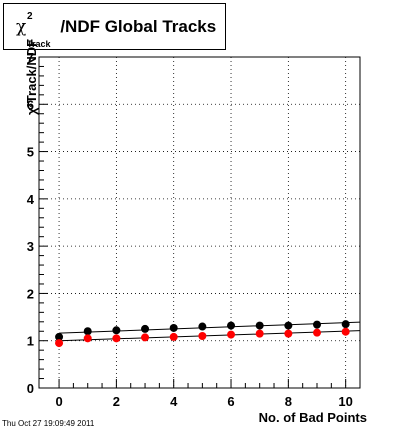  What do you see at coordinates (30, 152) in the screenshot?
I see `y-tick-label: 5` at bounding box center [30, 152].